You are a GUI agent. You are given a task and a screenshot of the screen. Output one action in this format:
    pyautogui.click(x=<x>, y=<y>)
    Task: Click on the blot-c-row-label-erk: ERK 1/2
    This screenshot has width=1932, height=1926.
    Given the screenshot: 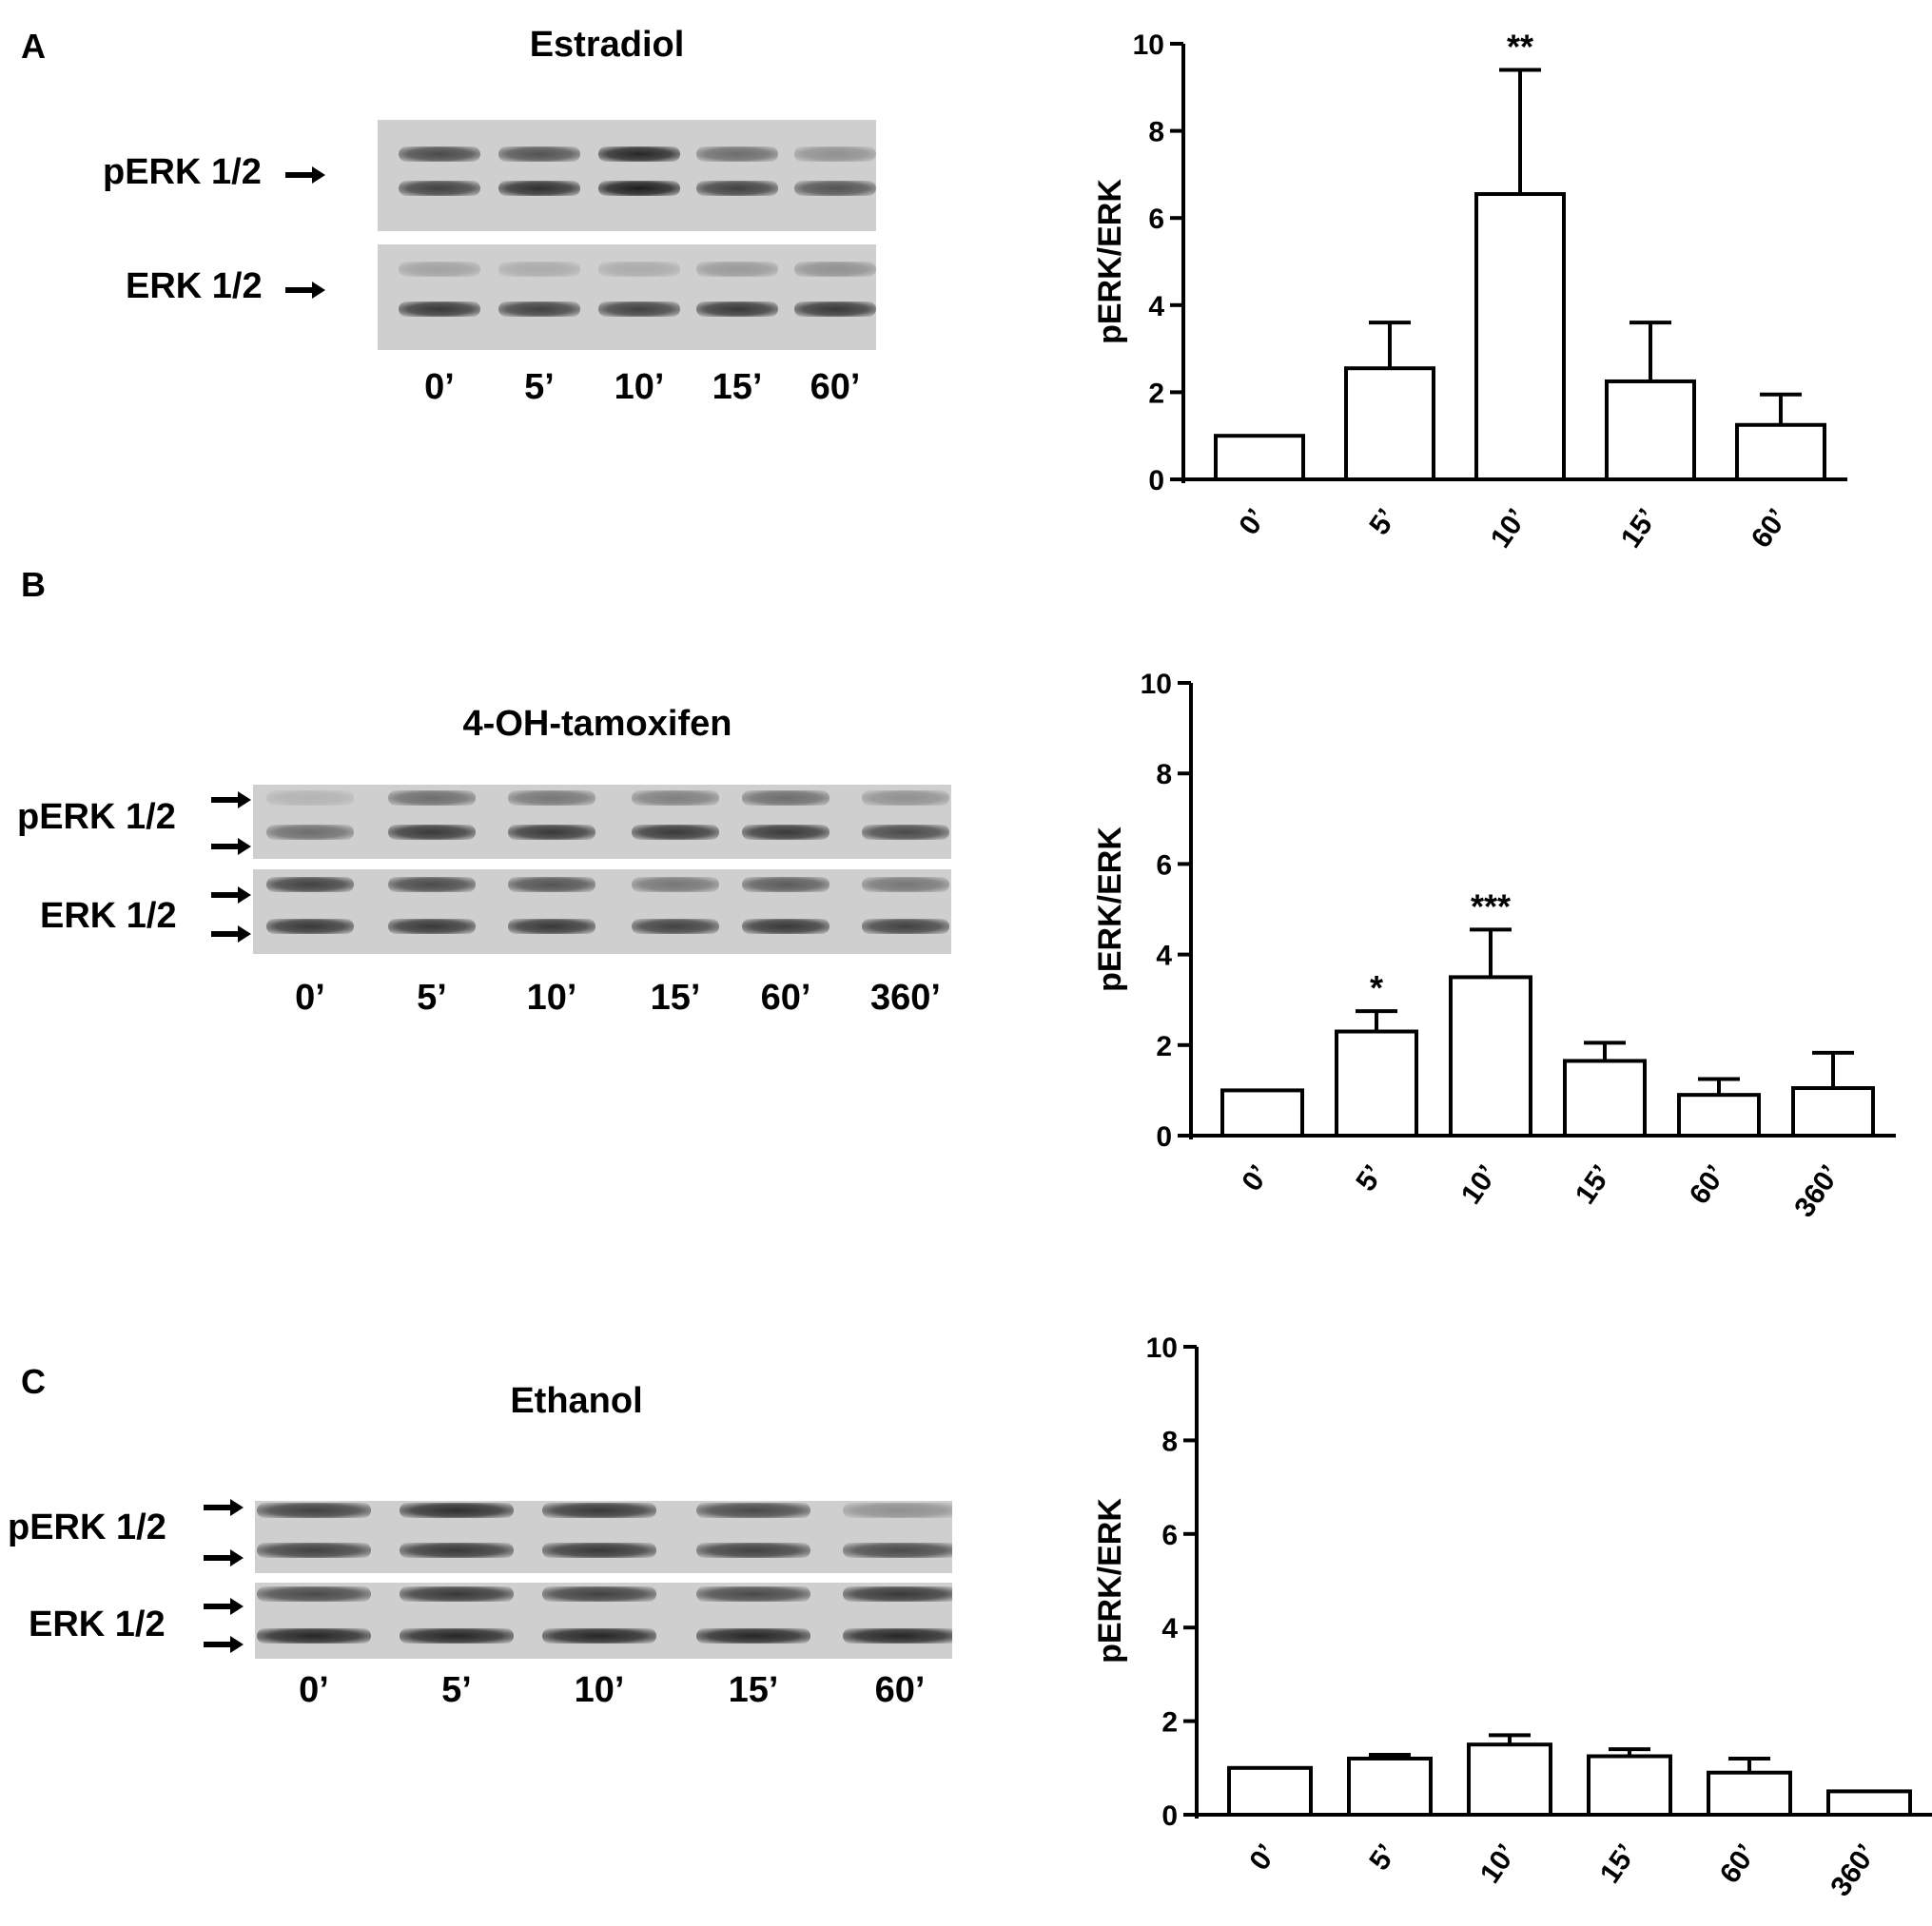 What is the action you would take?
    pyautogui.click(x=98, y=1624)
    